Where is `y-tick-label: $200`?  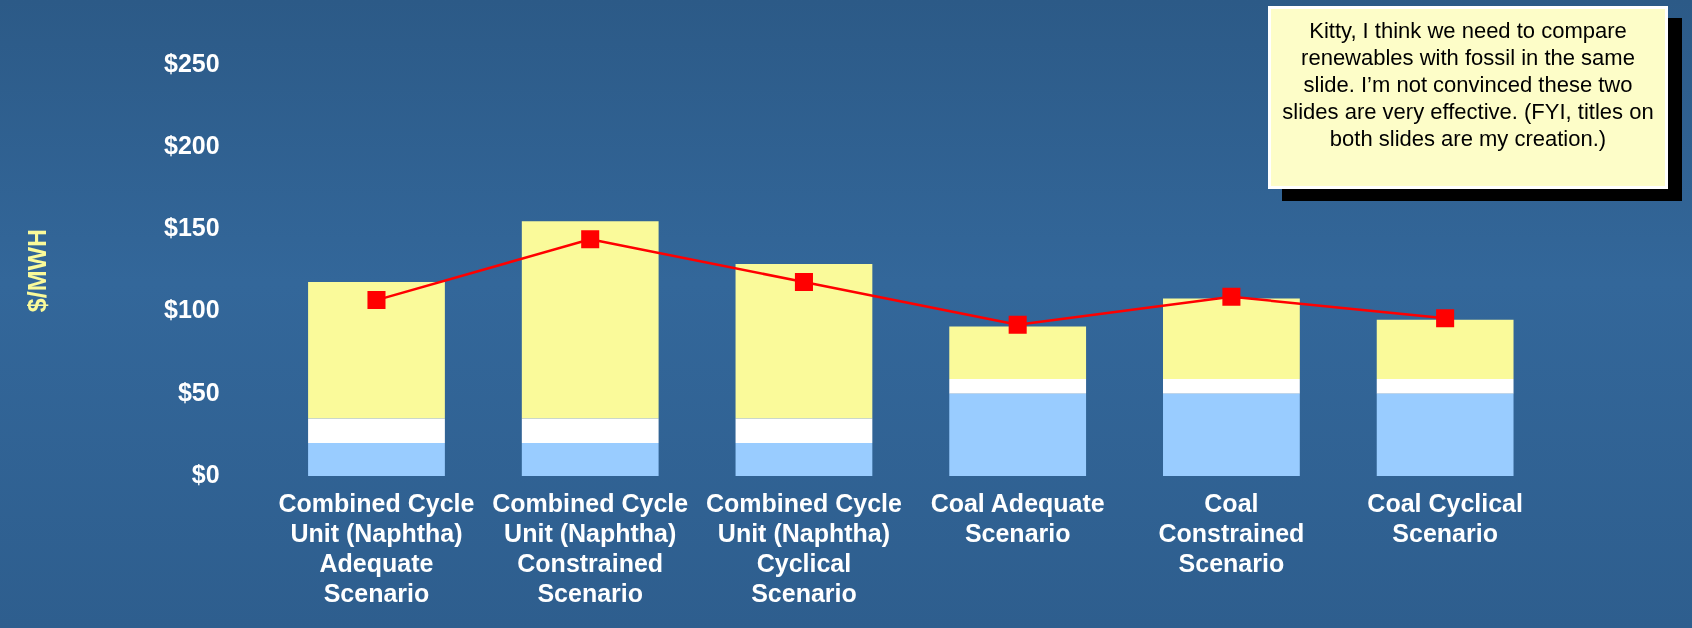
y-tick-label: $200 is located at coordinates (191, 145).